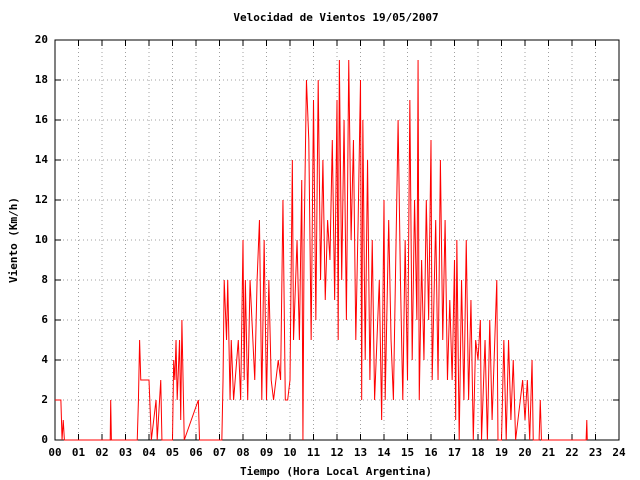 The image size is (640, 480). I want to click on y-tick-label: 16, so click(42, 119).